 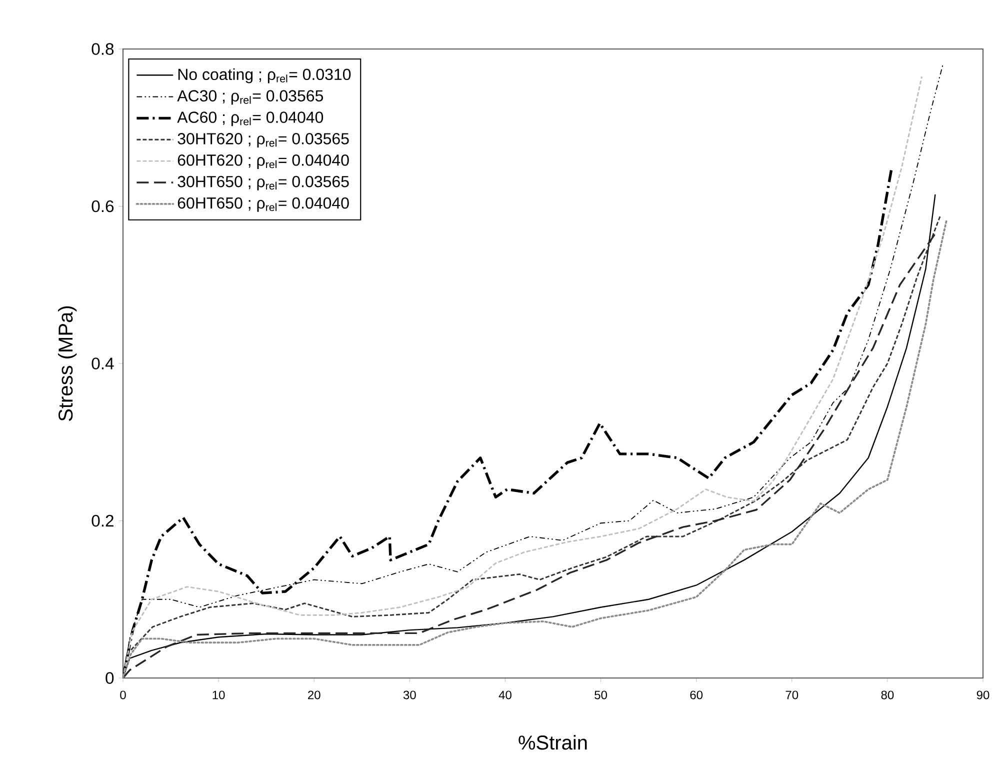 I want to click on legend-label: 60HT650 ; ρ$_{rel}$= 0.04040, so click(x=263, y=204).